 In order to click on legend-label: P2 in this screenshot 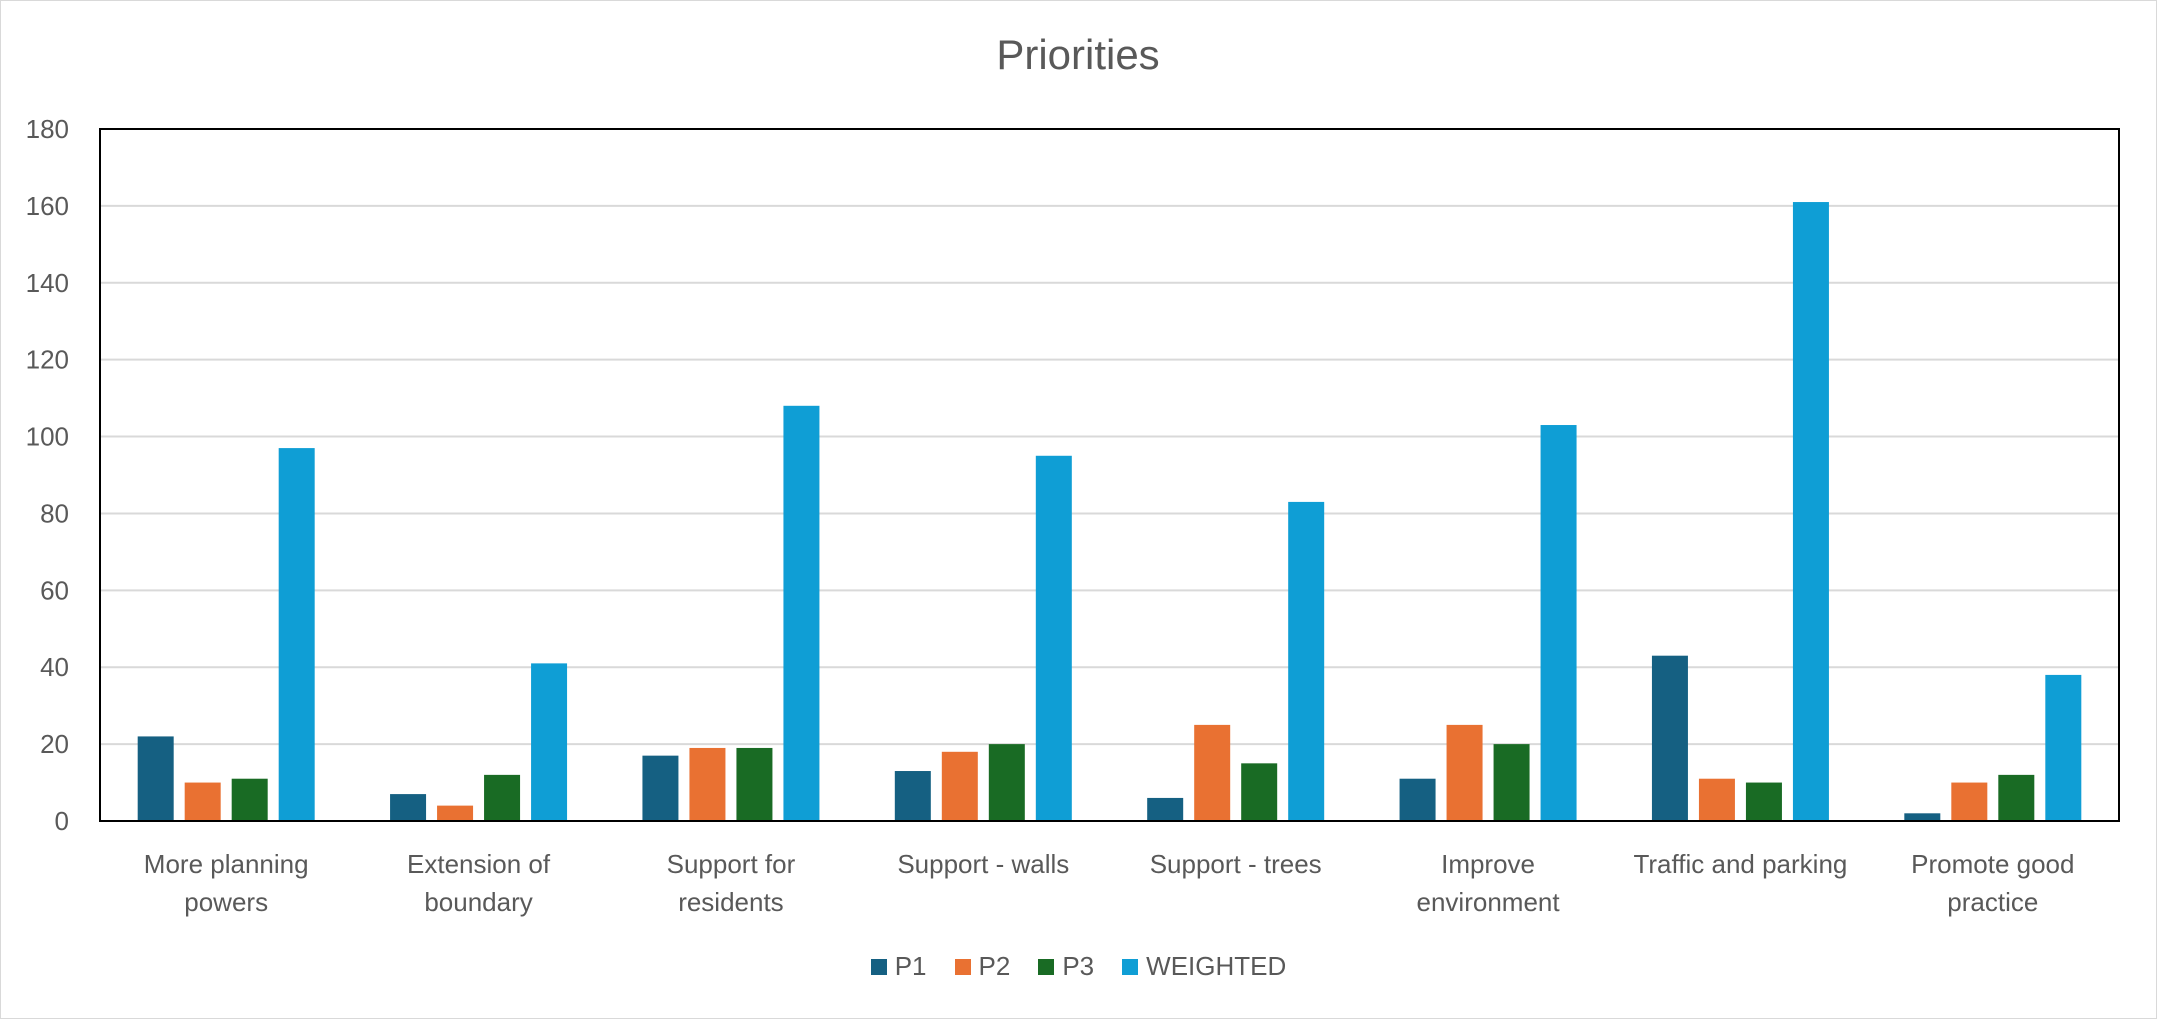, I will do `click(994, 966)`.